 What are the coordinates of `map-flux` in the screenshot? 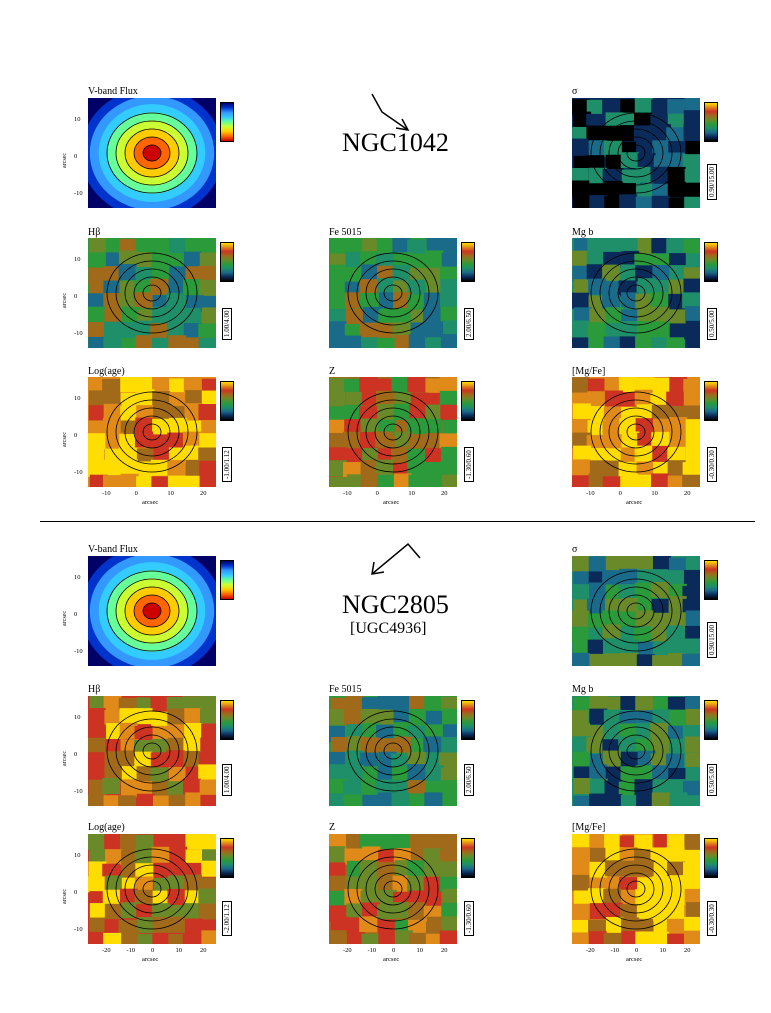 It's located at (152, 153).